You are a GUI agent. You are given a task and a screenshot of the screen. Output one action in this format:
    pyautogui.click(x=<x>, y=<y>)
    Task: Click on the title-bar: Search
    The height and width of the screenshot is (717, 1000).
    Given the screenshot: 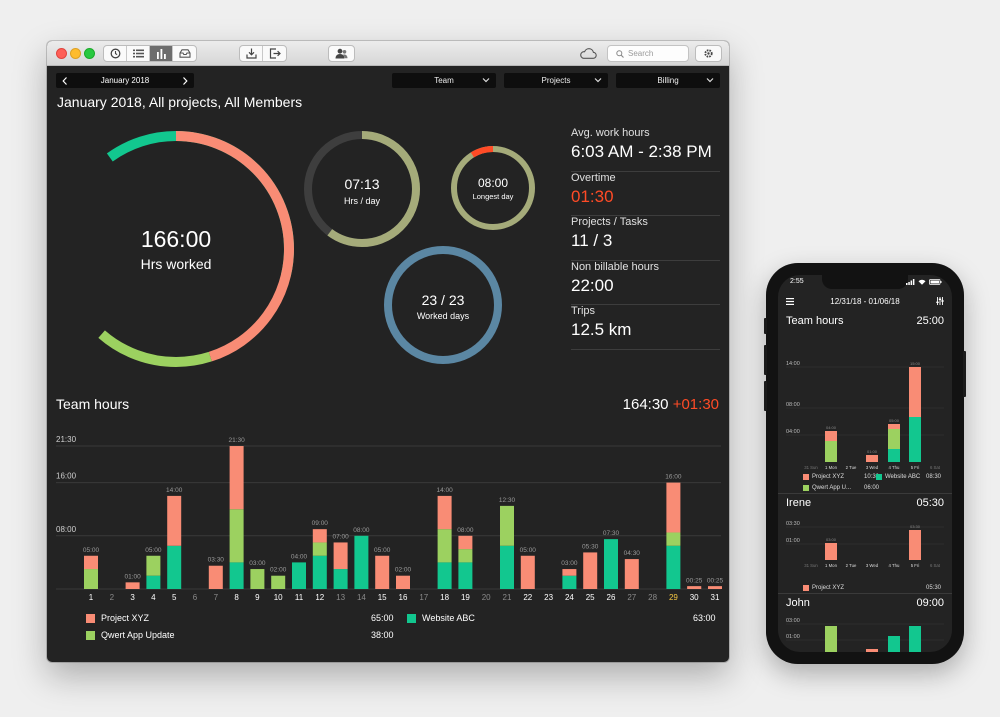 What is the action you would take?
    pyautogui.click(x=388, y=53)
    